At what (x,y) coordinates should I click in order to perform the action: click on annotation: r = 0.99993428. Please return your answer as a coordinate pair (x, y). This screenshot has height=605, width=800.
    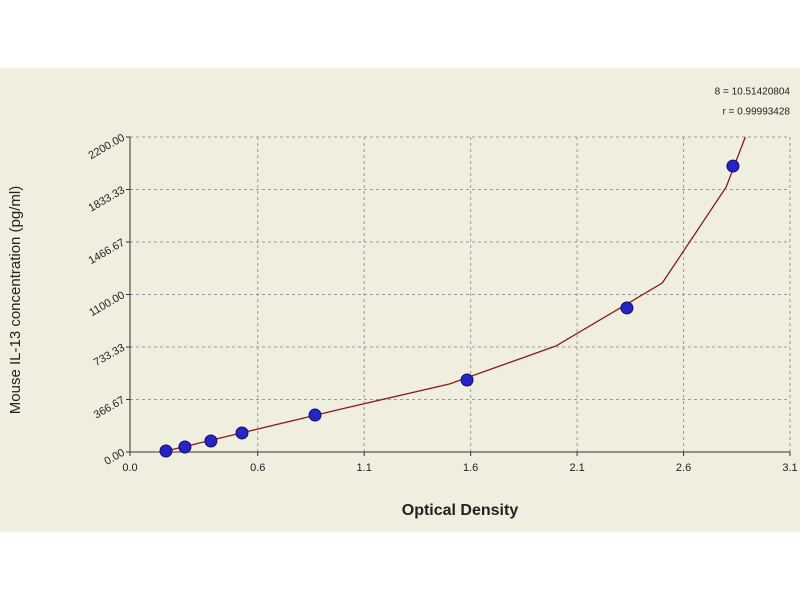
    Looking at the image, I should click on (756, 112).